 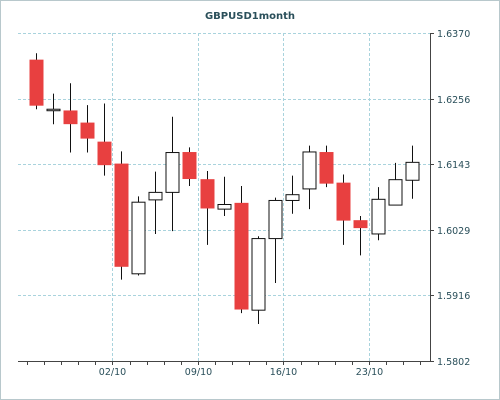 What do you see at coordinates (250, 16) in the screenshot?
I see `chart-title: GBPUSD1month` at bounding box center [250, 16].